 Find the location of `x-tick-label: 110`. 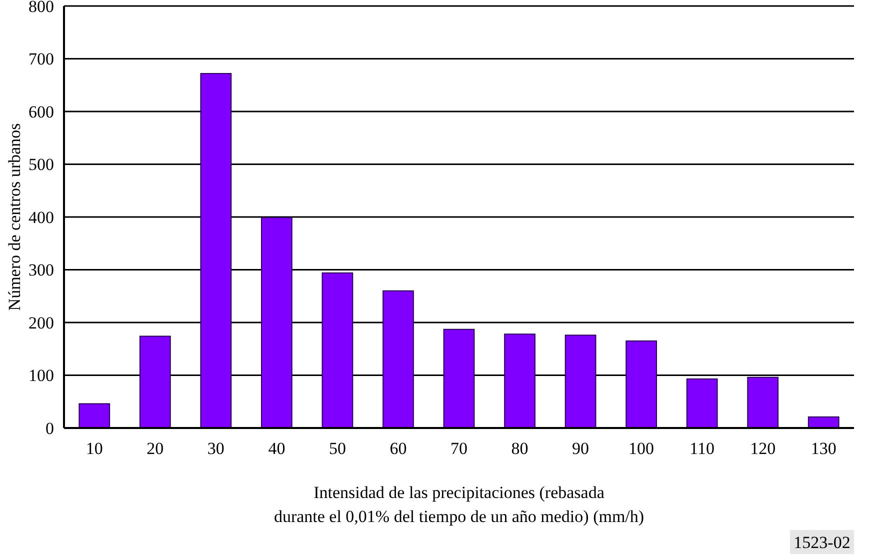

x-tick-label: 110 is located at coordinates (702, 448).